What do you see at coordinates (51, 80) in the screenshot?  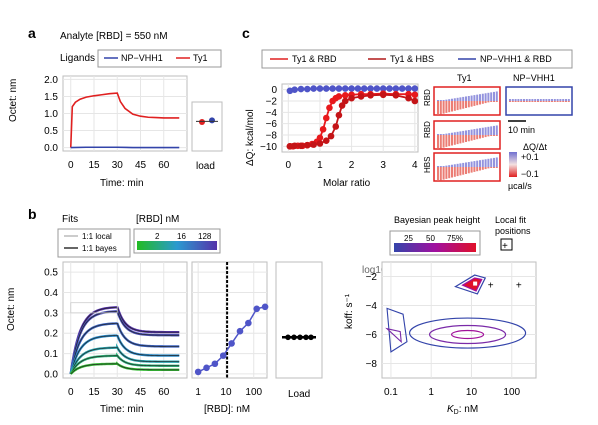 I see `ytick-label: 2.0` at bounding box center [51, 80].